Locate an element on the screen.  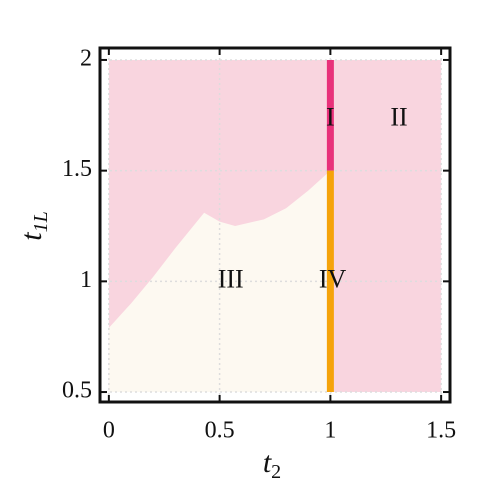
x-tick-label: 0.5 is located at coordinates (220, 431).